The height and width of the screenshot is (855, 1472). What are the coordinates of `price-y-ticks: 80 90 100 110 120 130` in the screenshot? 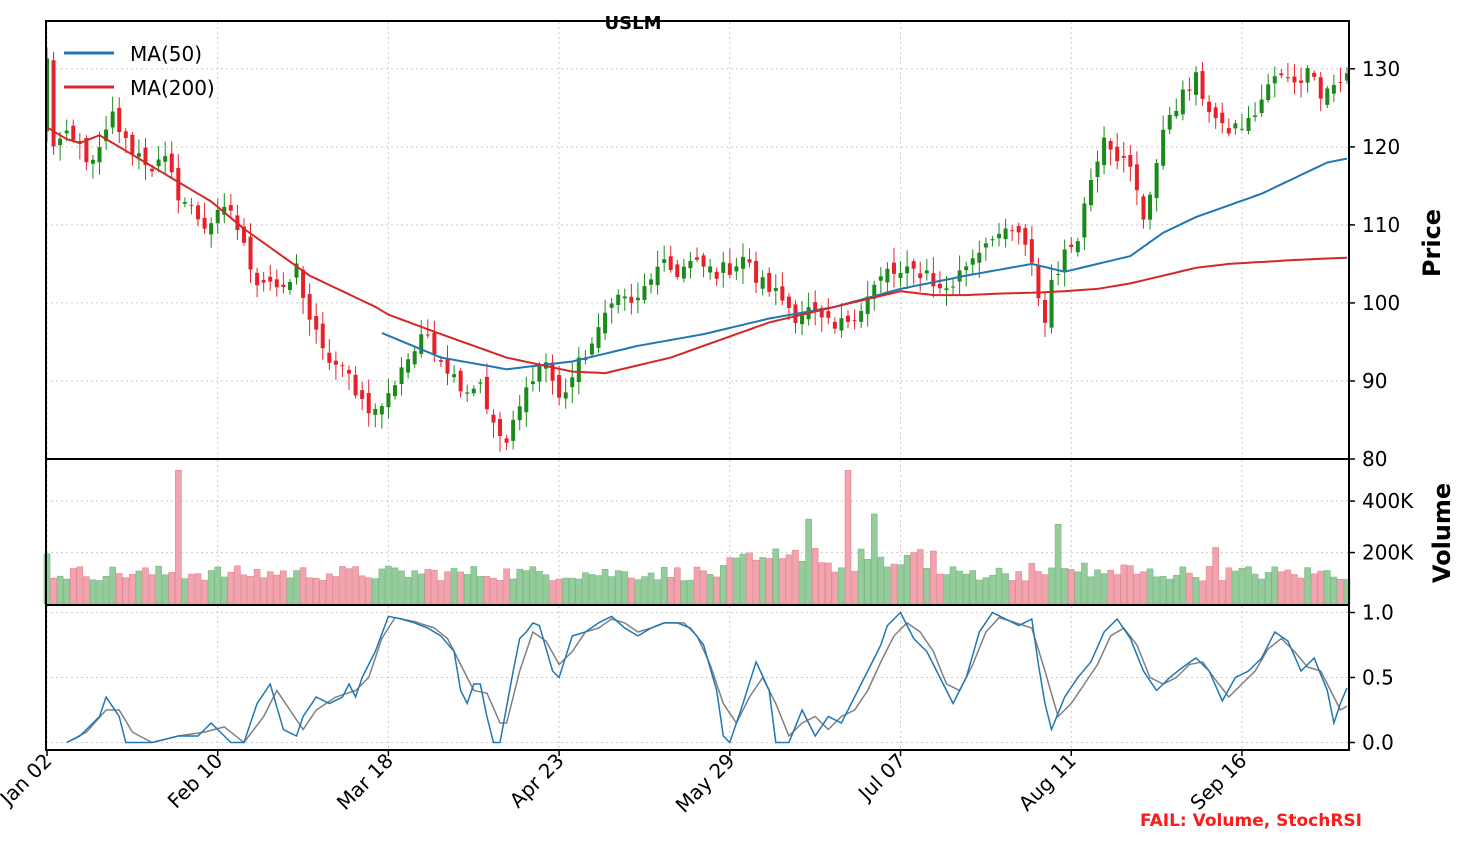 It's located at (1374, 264).